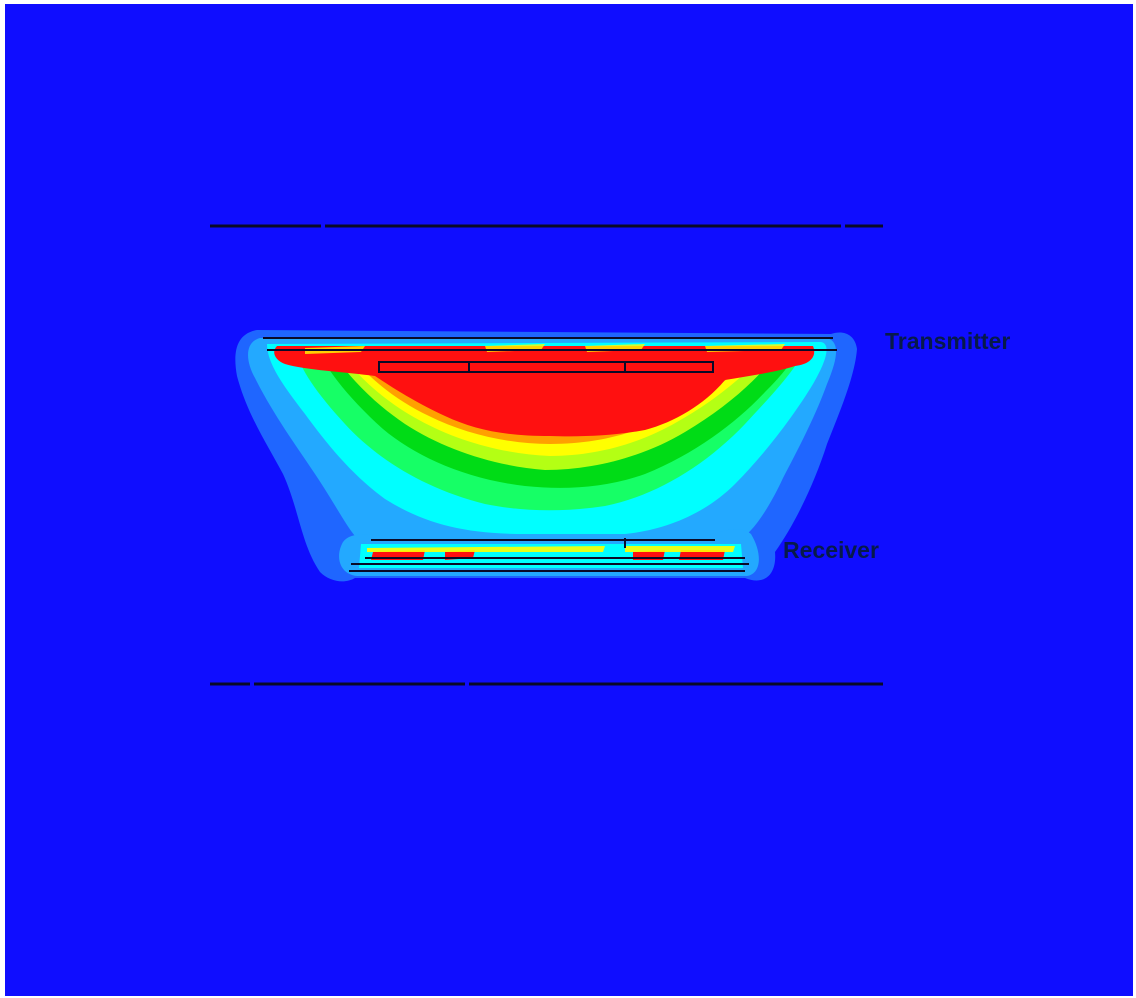 The image size is (1136, 998). I want to click on field-contours, so click(546, 456).